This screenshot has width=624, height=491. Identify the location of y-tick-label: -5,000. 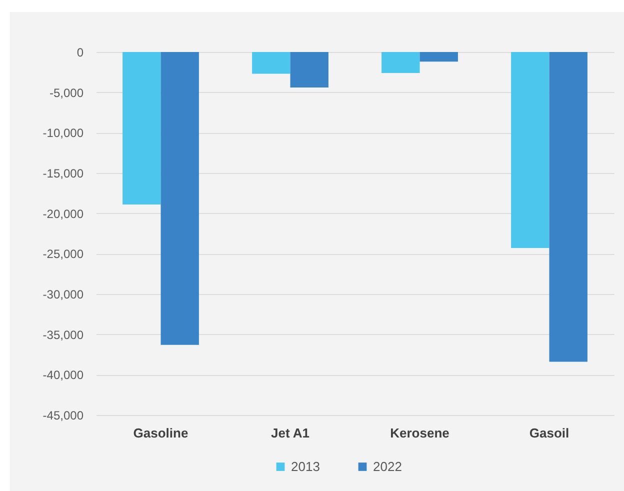
(66, 93).